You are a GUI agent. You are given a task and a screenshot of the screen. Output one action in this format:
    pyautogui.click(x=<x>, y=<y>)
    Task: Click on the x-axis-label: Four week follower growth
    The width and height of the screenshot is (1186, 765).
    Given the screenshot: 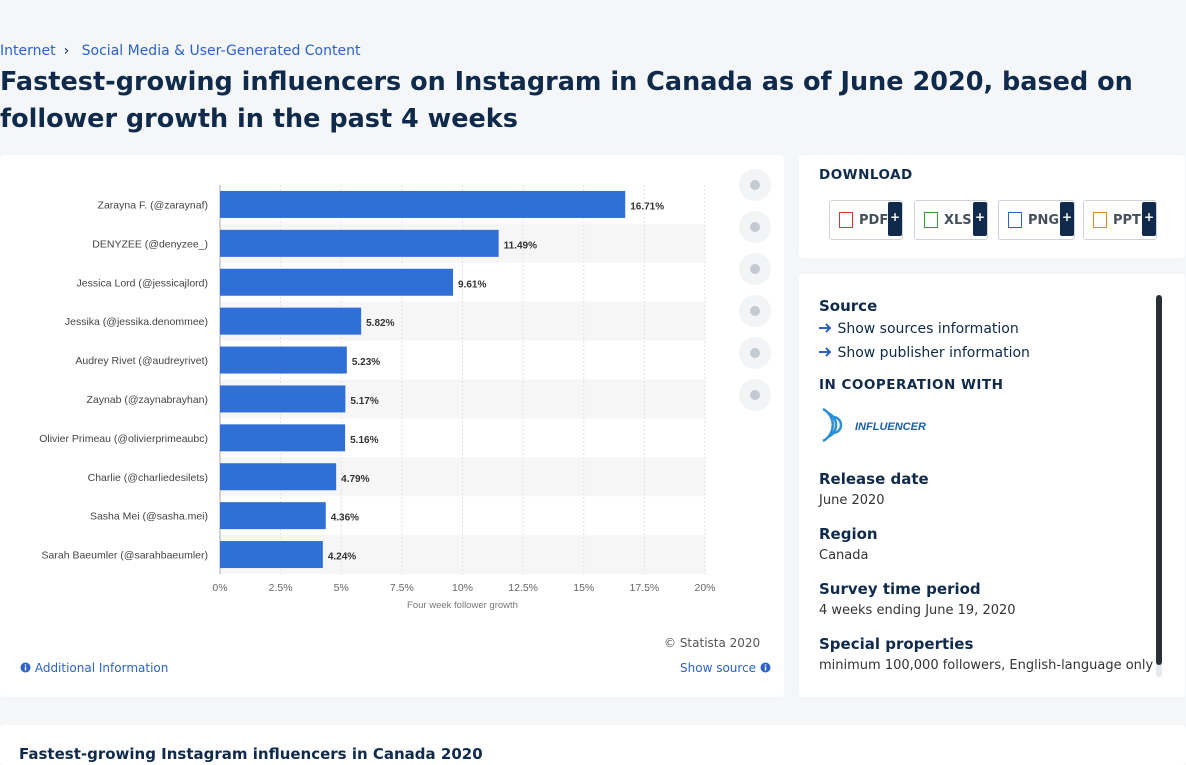 What is the action you would take?
    pyautogui.click(x=462, y=605)
    